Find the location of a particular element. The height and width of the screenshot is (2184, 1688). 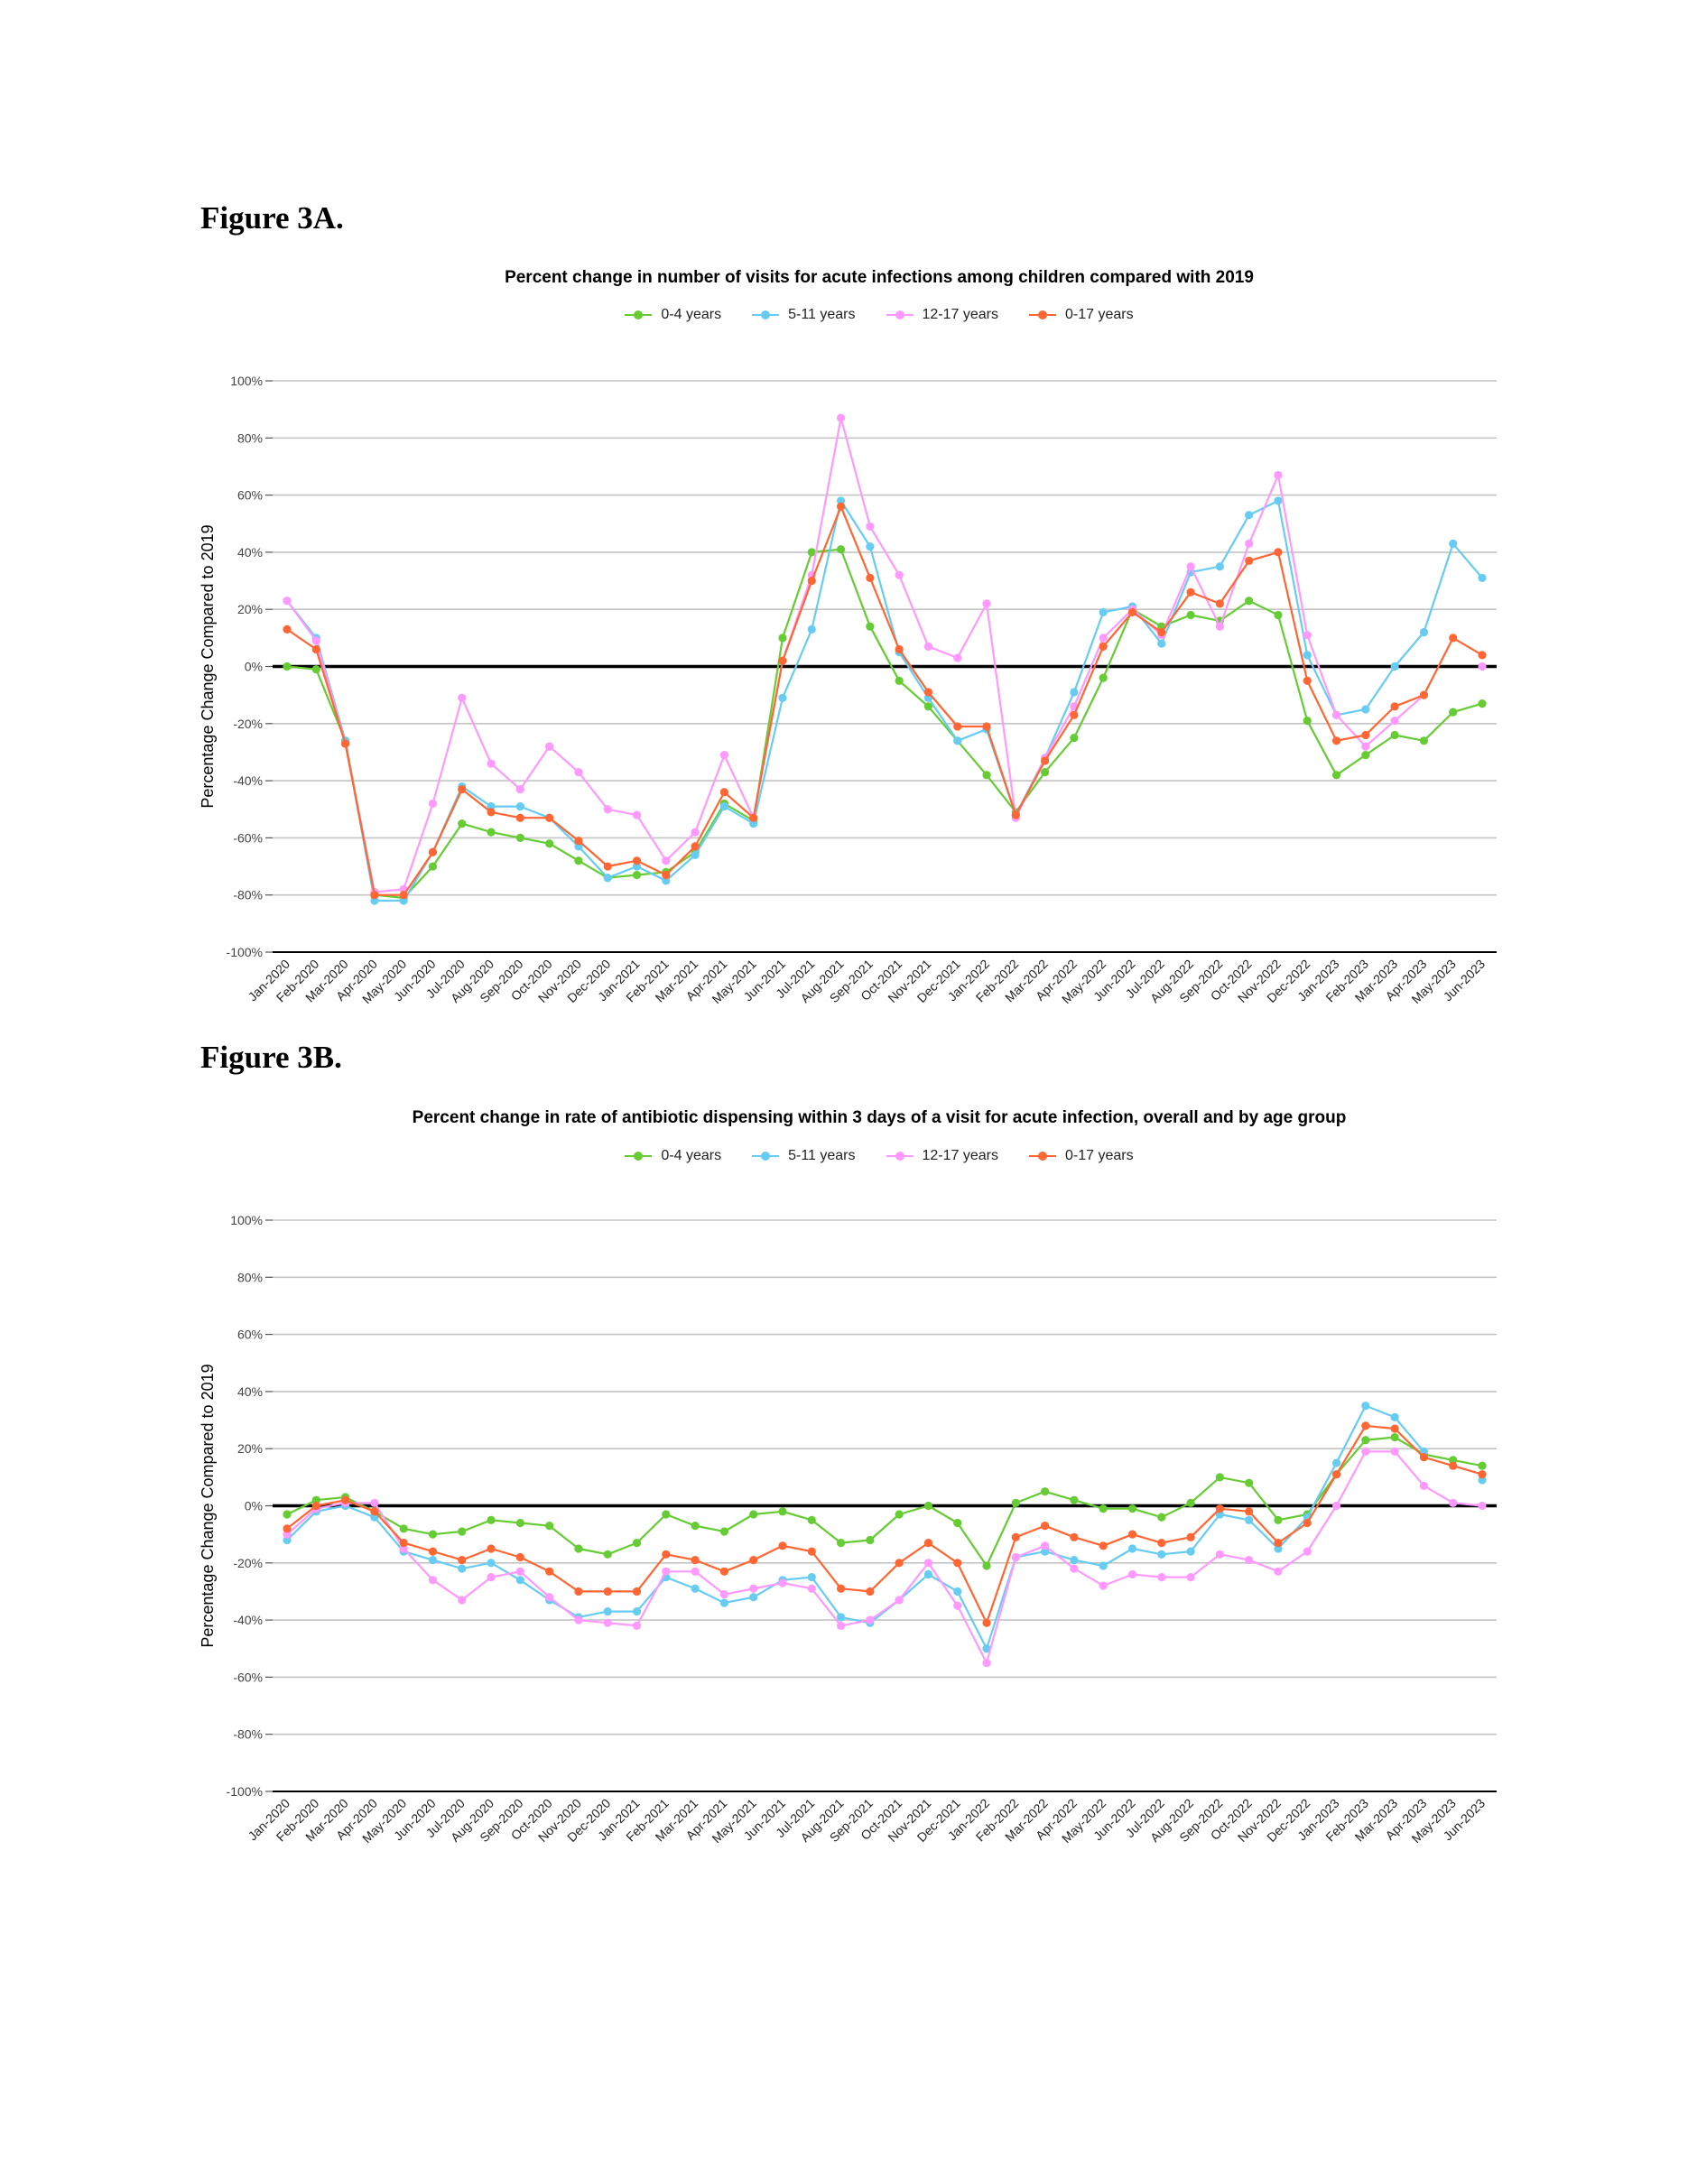

y-tick-label: 100% is located at coordinates (247, 381).